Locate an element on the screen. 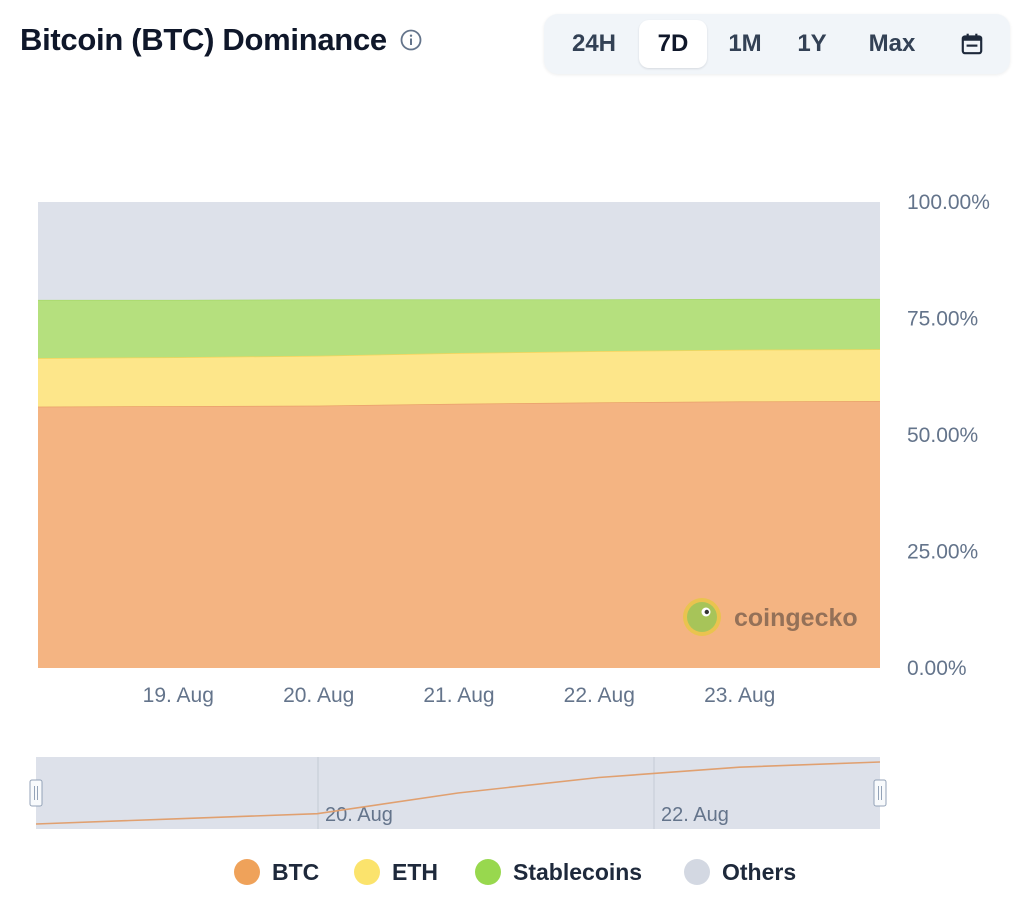 This screenshot has width=1024, height=922. watermark-text: coingecko is located at coordinates (796, 618).